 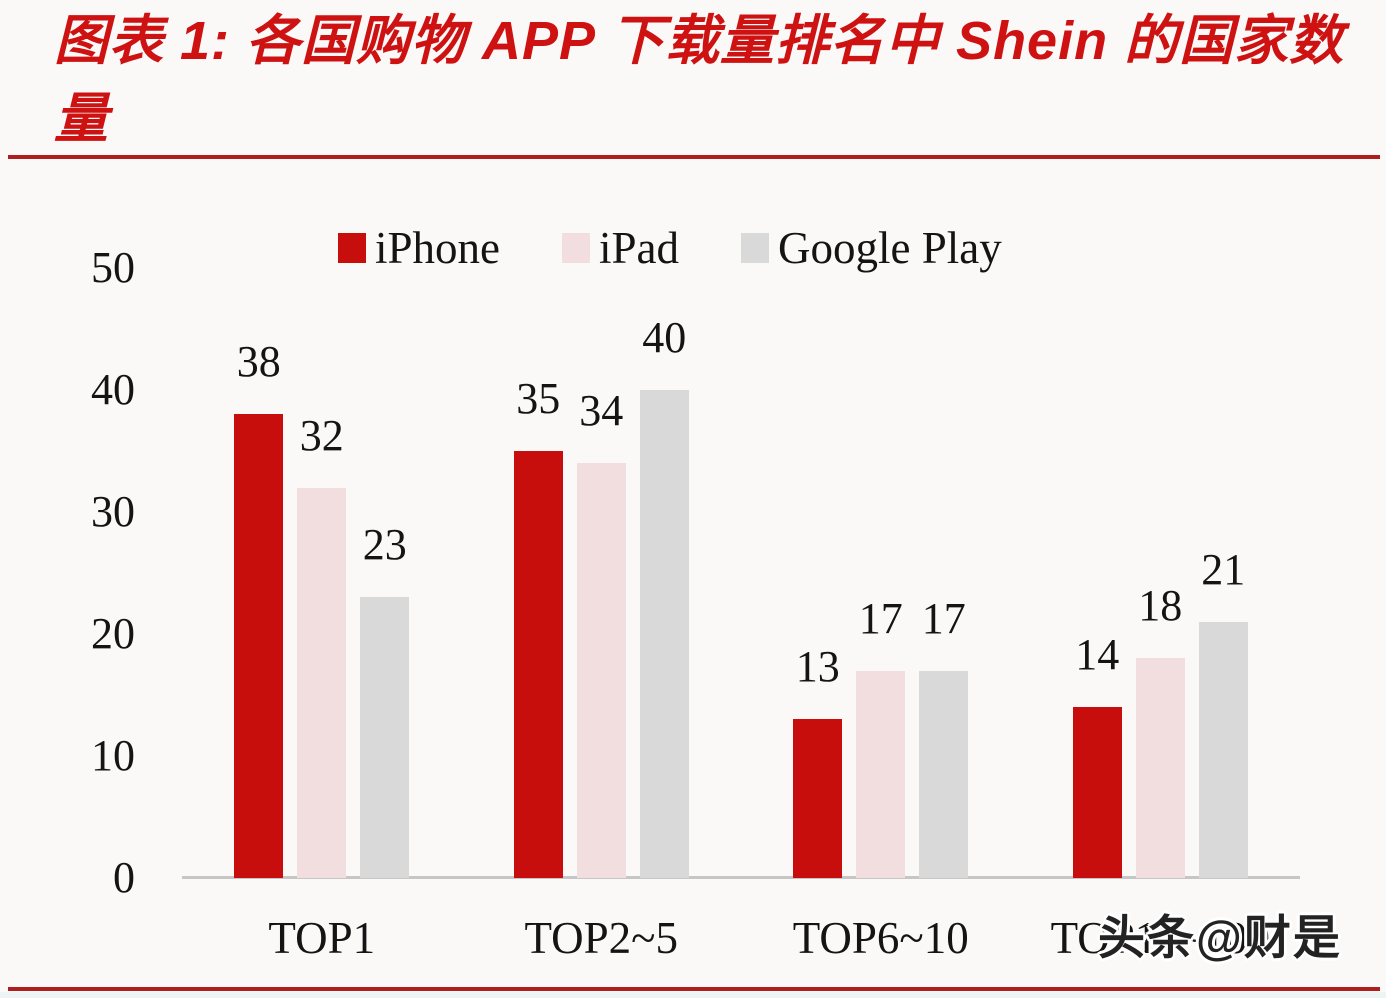 What do you see at coordinates (321, 435) in the screenshot?
I see `data-label-ipad-top1: 32` at bounding box center [321, 435].